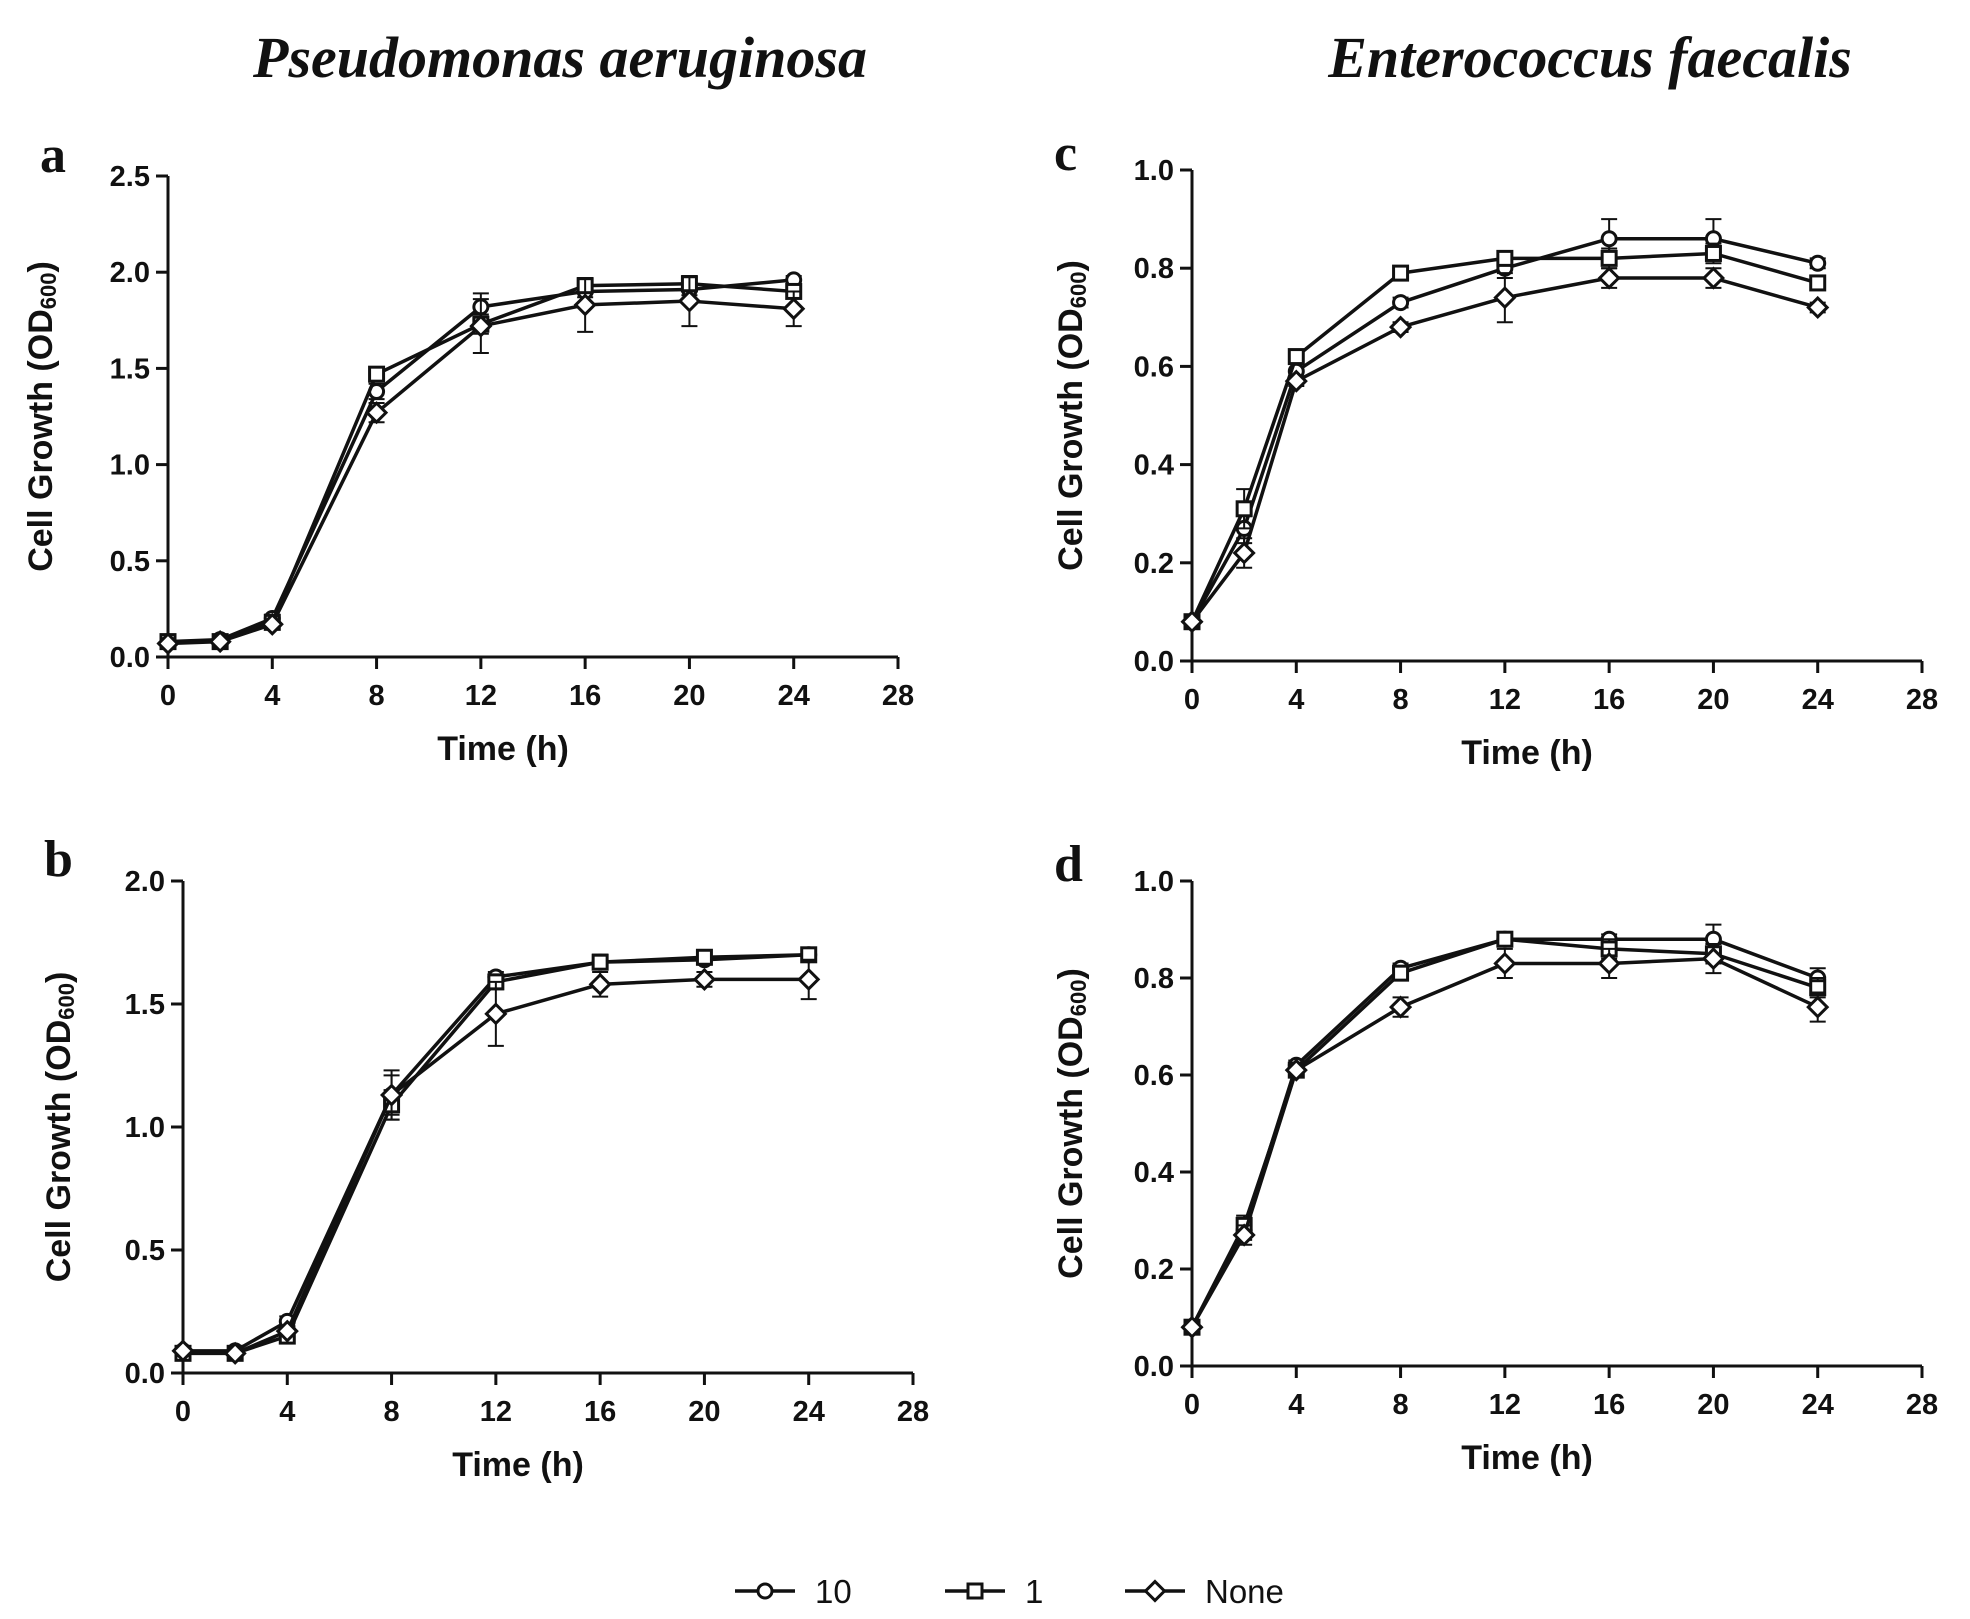 The image size is (1970, 1619). I want to click on legend-item-1: 1, so click(994, 1591).